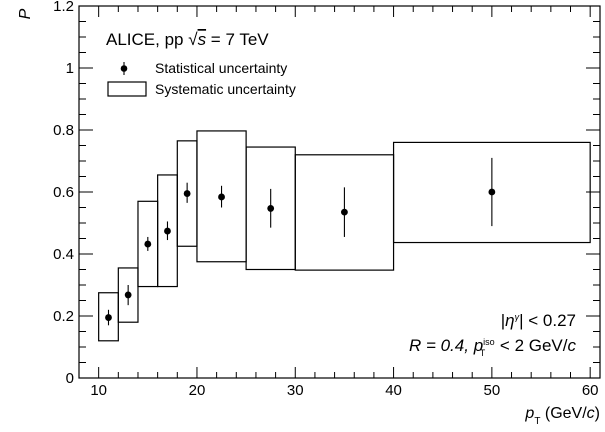 The image size is (605, 432). I want to click on y-tick-label: 0.4, so click(63, 254).